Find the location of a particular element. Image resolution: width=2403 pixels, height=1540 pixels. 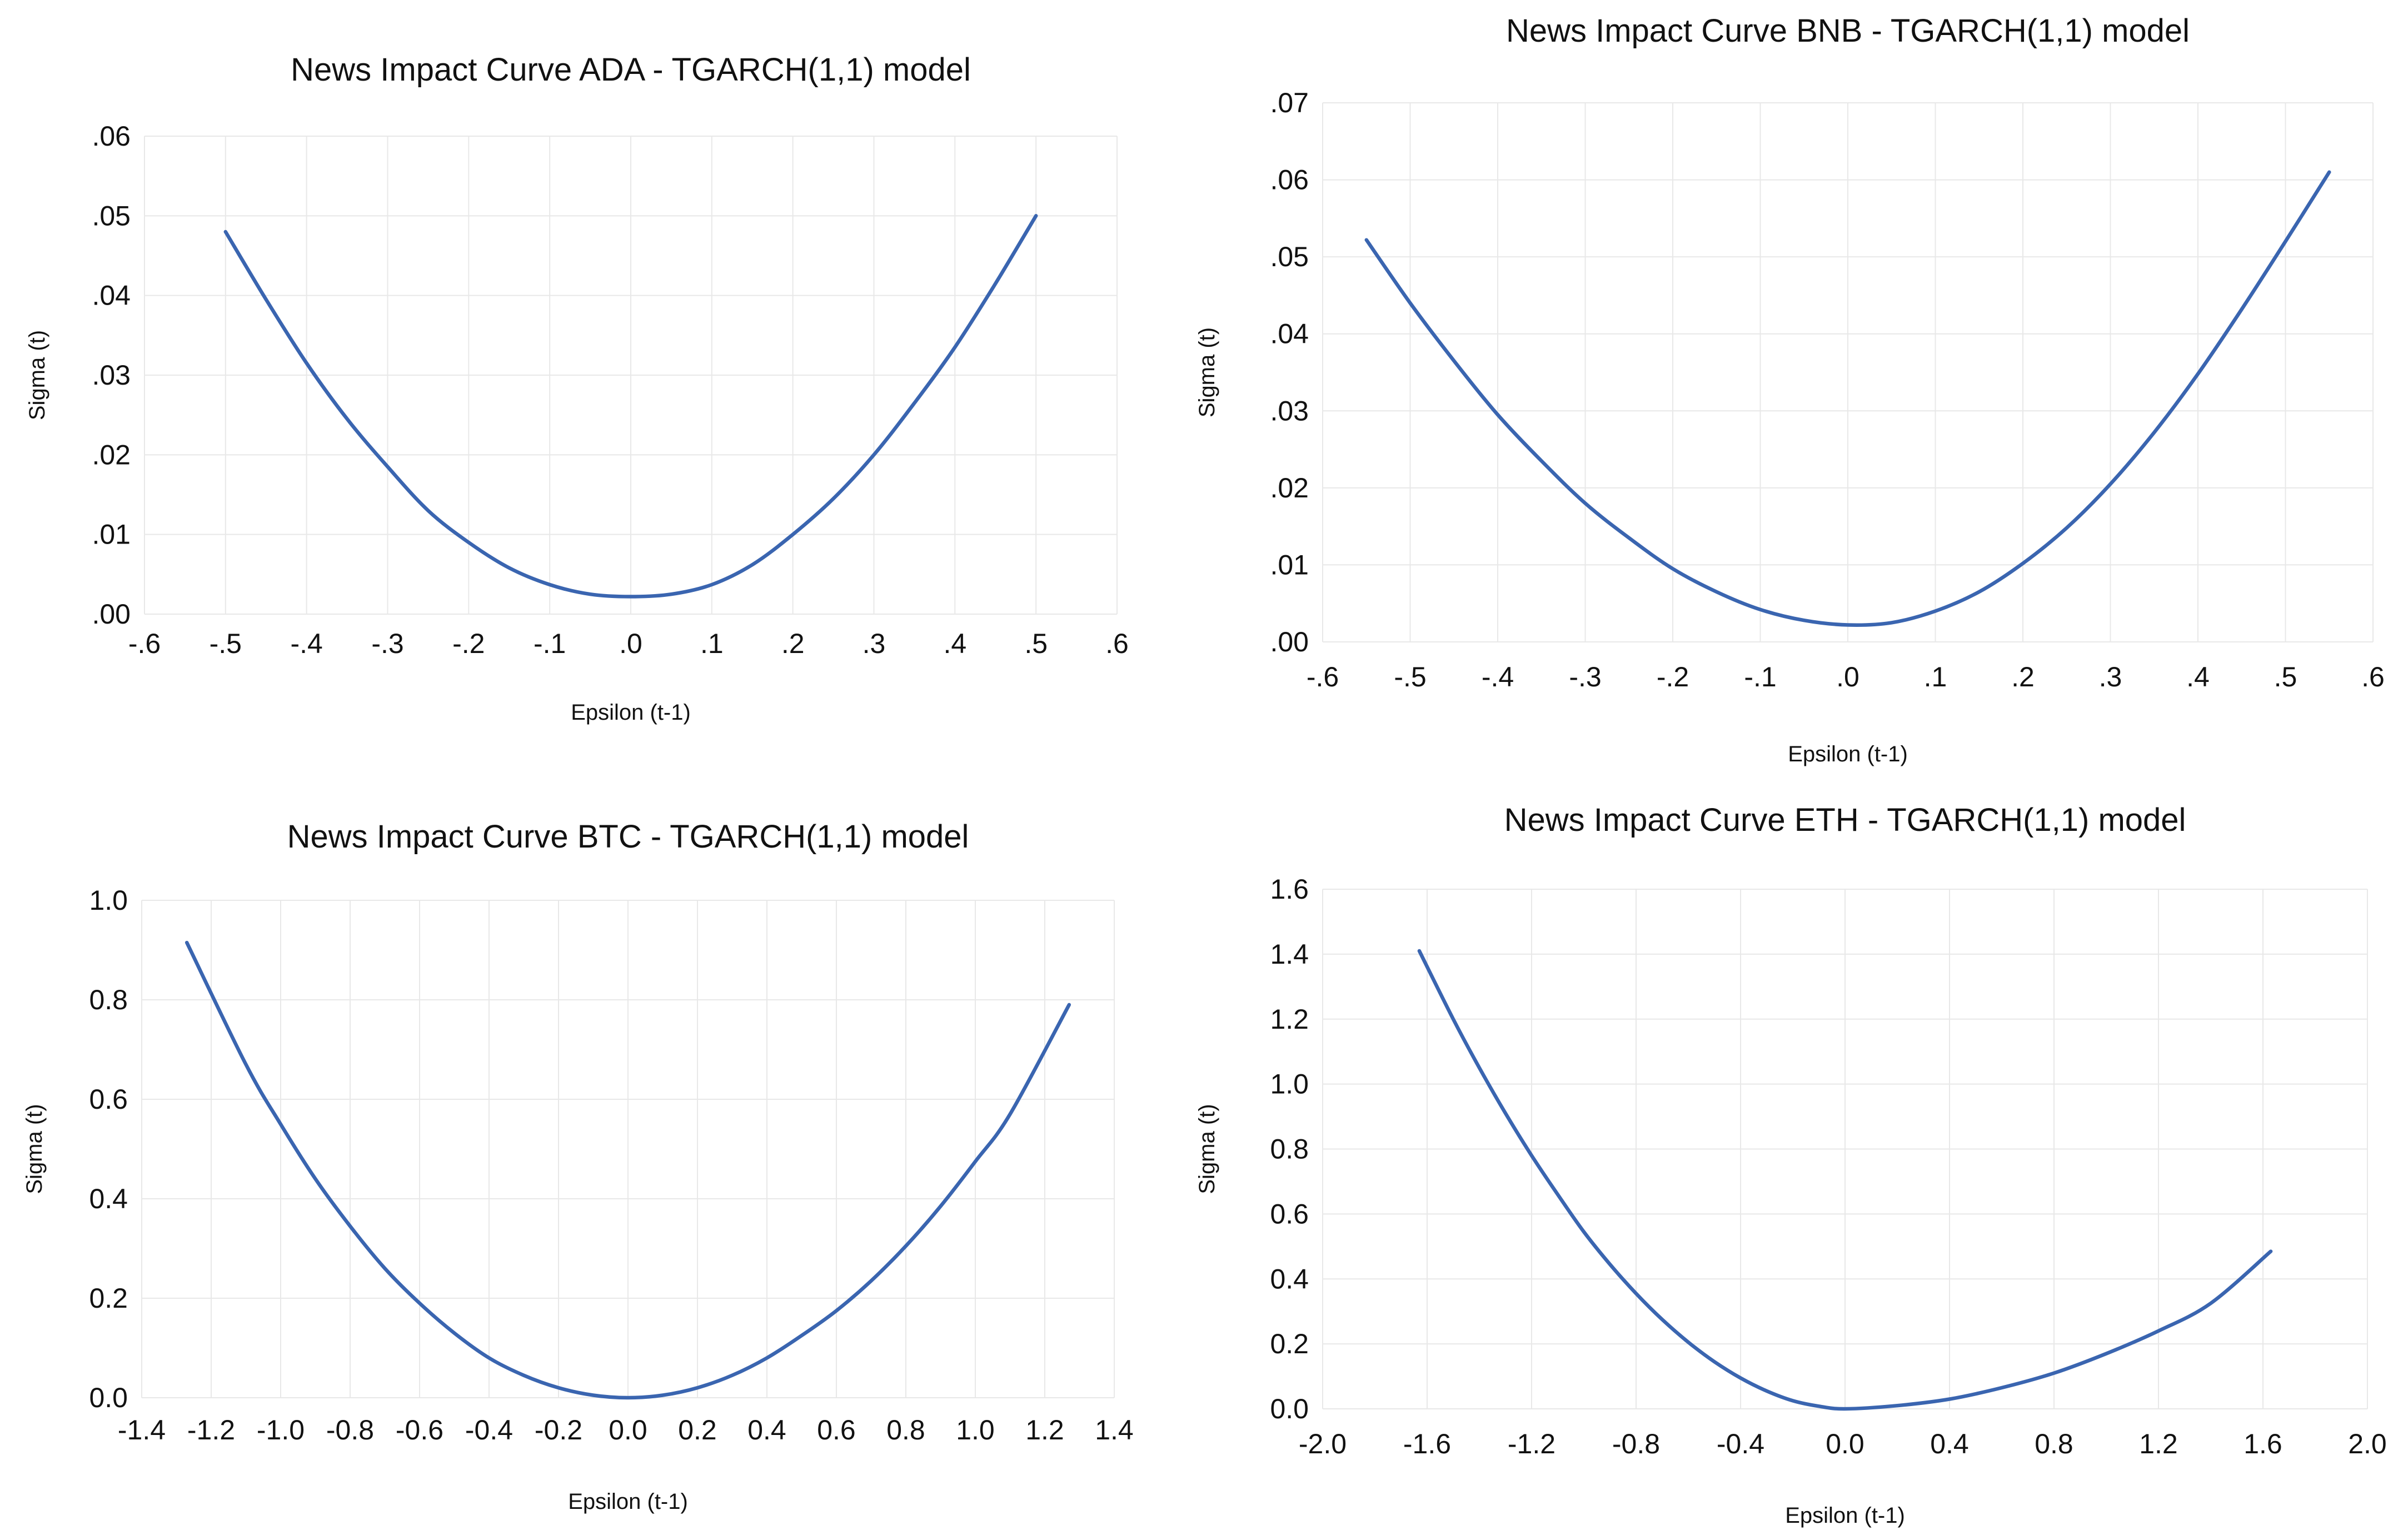

y-tick-label: 1.2 is located at coordinates (1290, 1019).